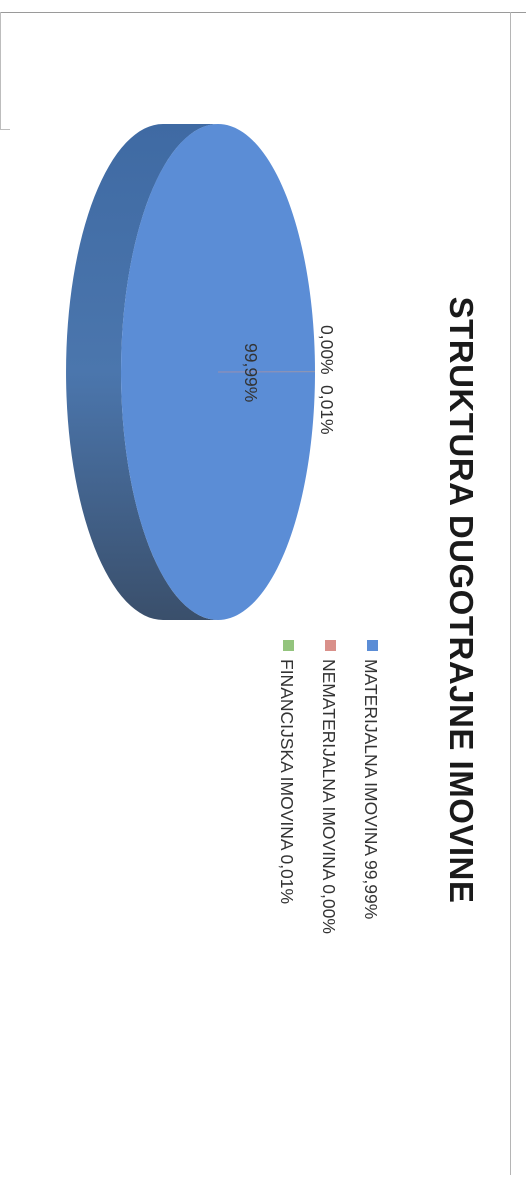 The width and height of the screenshot is (526, 1180). Describe the element at coordinates (327, 350) in the screenshot. I see `data-label-nematerijalna: 0,00%` at that location.